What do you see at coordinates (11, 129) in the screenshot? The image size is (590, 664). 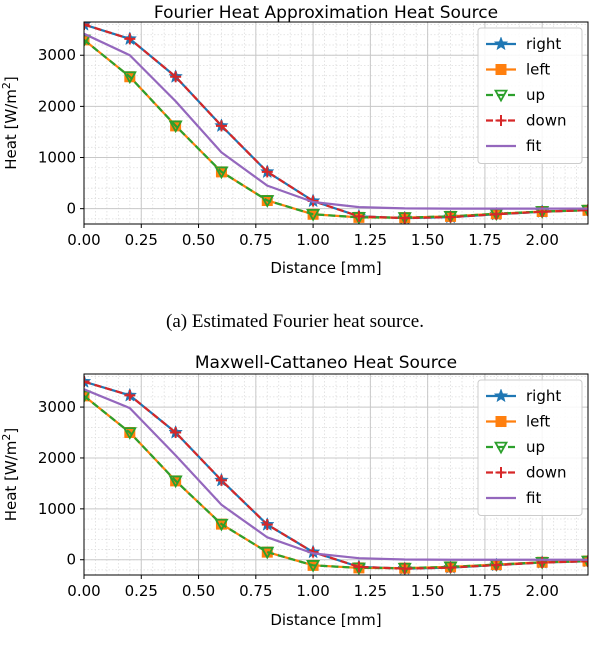 I see `y-axis-label-main: Heat [W/m` at bounding box center [11, 129].